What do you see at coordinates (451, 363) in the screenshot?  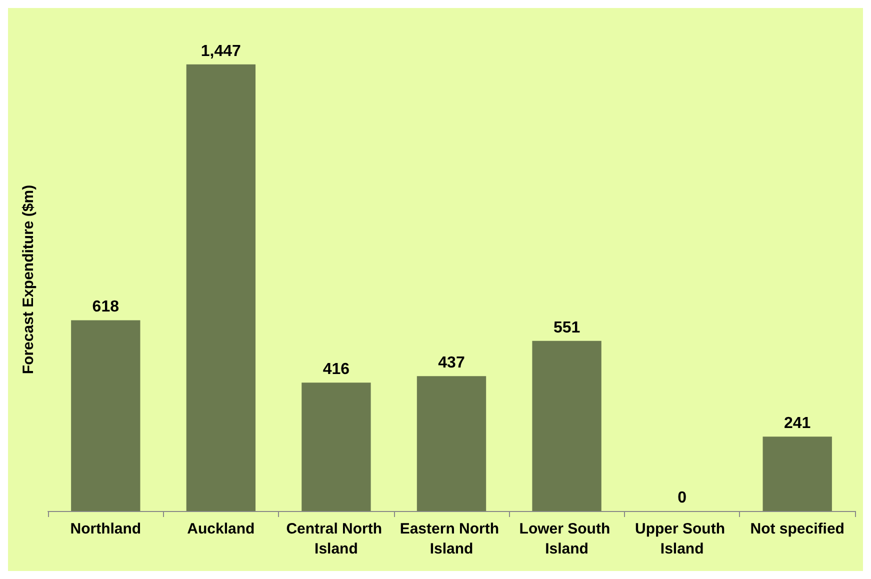 I see `data-label: 437` at bounding box center [451, 363].